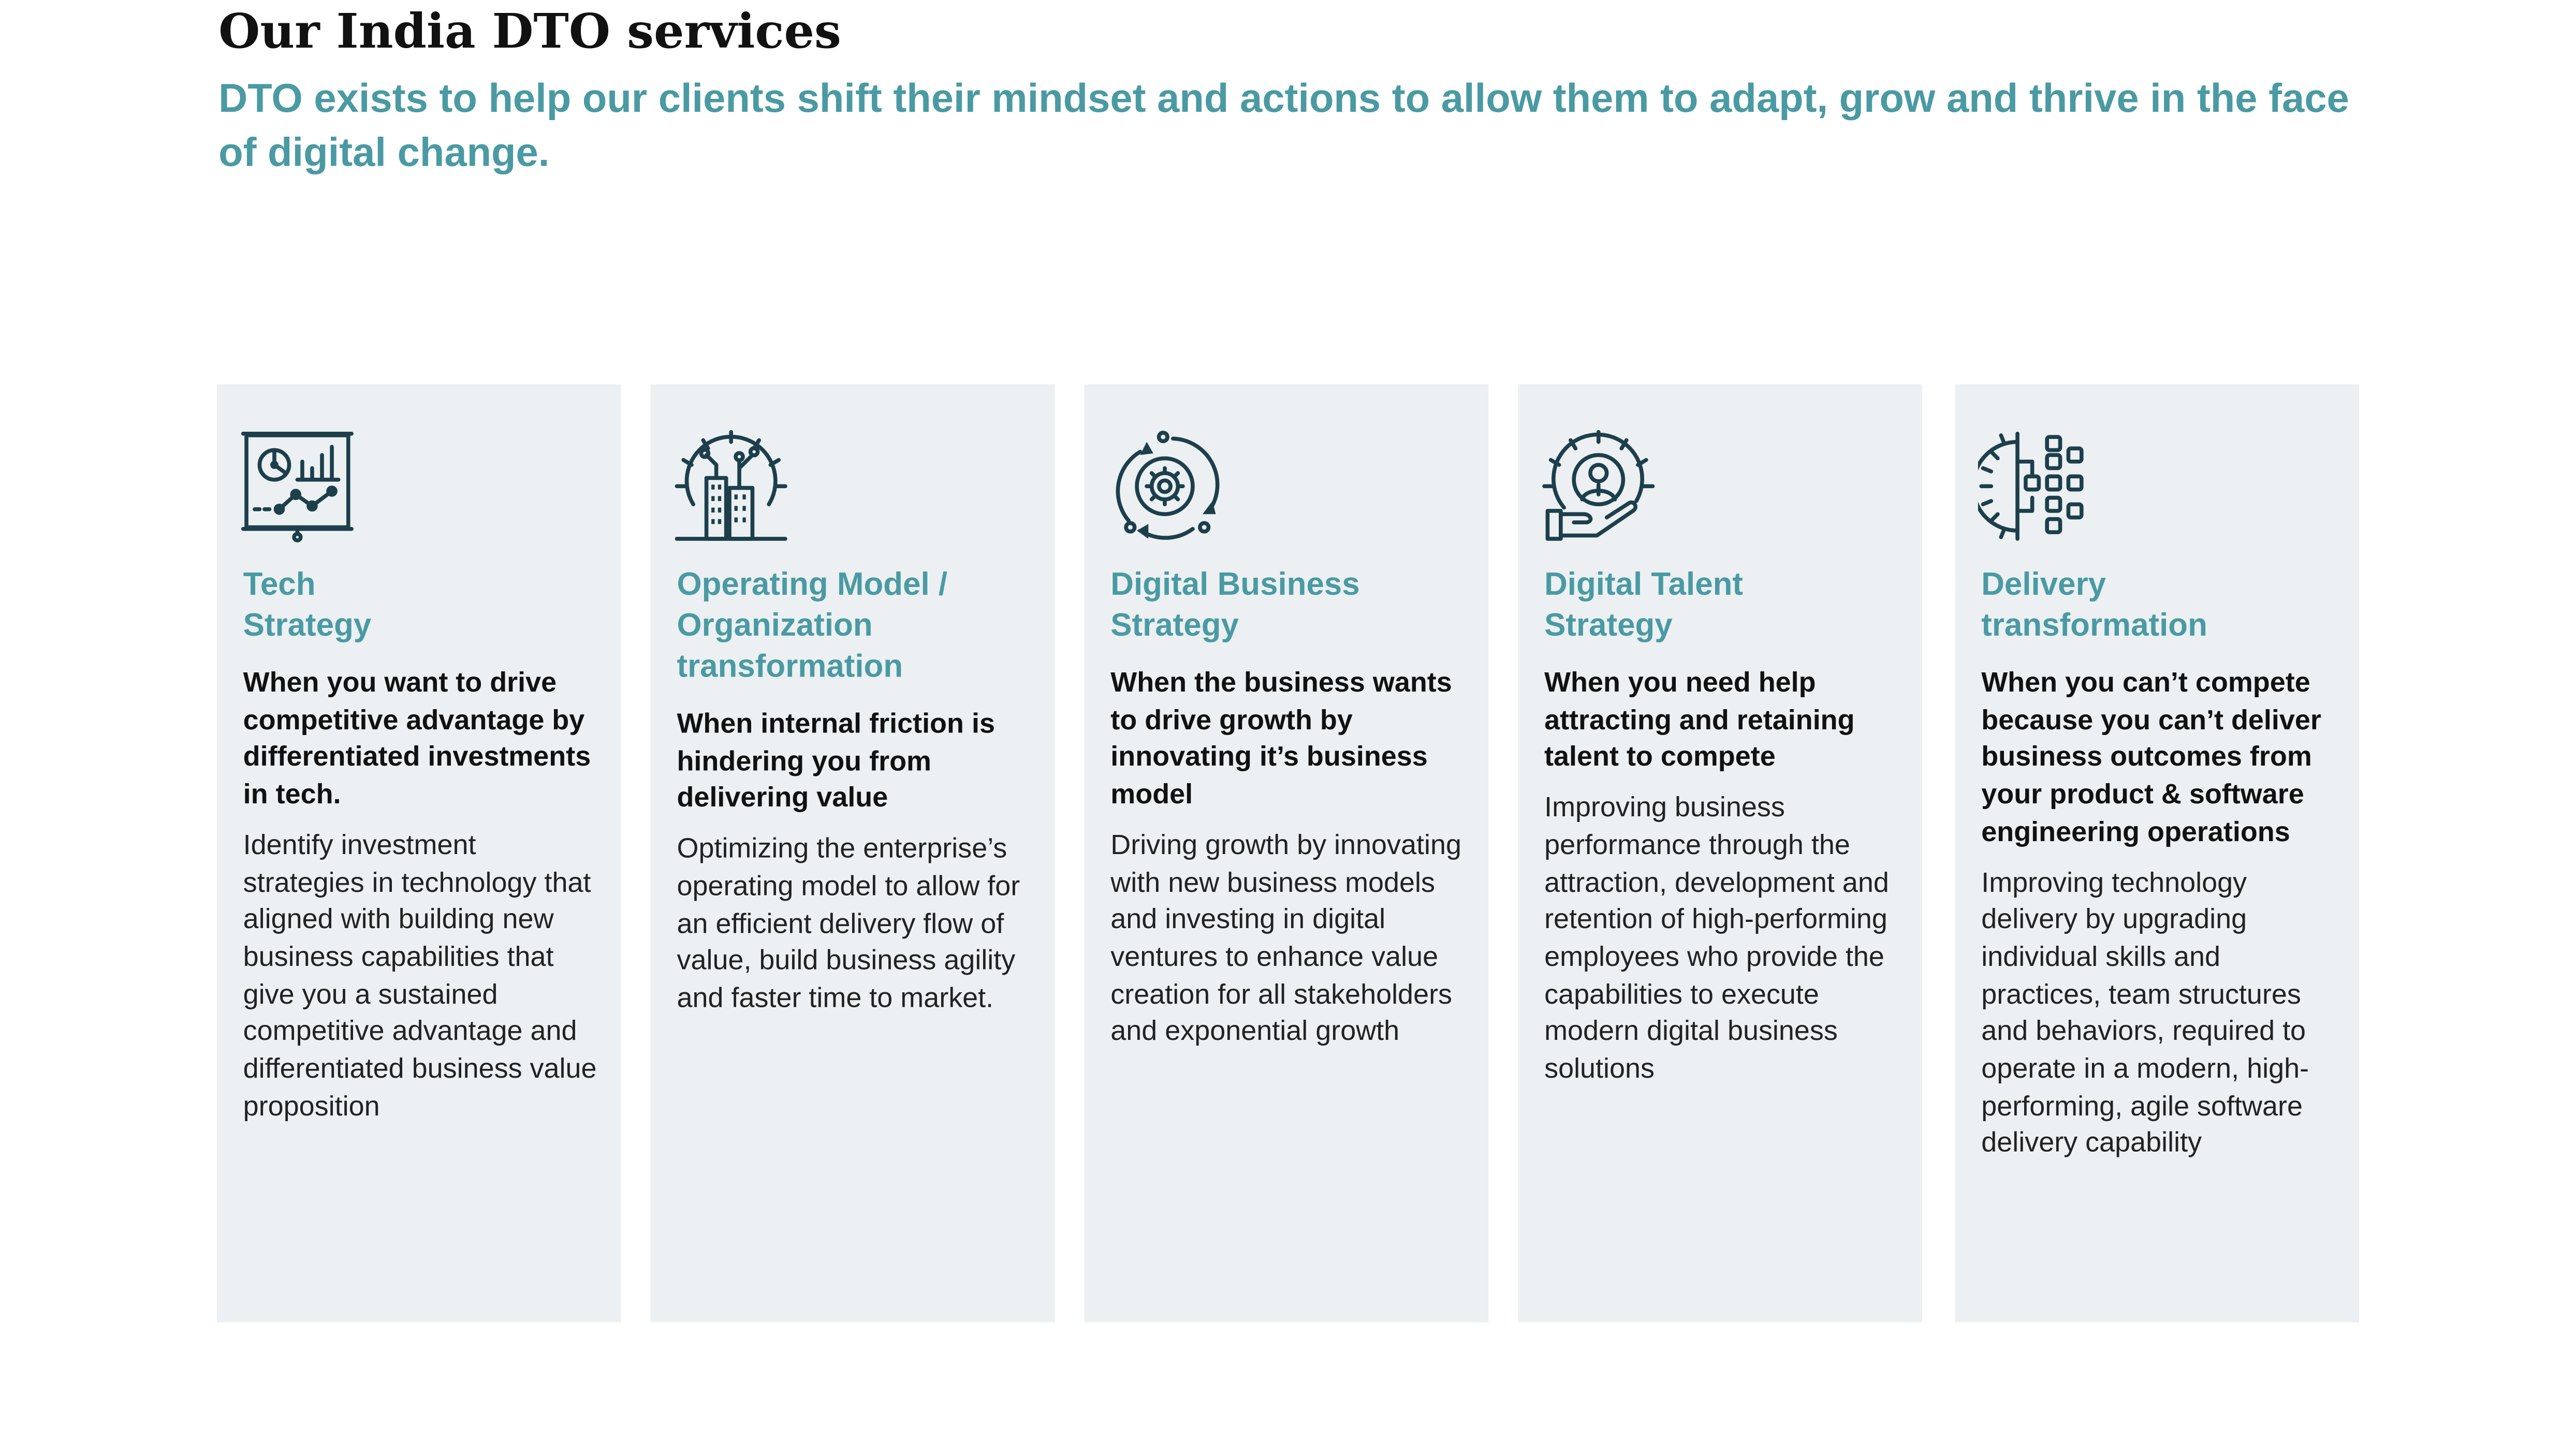 The width and height of the screenshot is (2576, 1454). Describe the element at coordinates (530, 31) in the screenshot. I see `page-title: Our India DTO services` at that location.